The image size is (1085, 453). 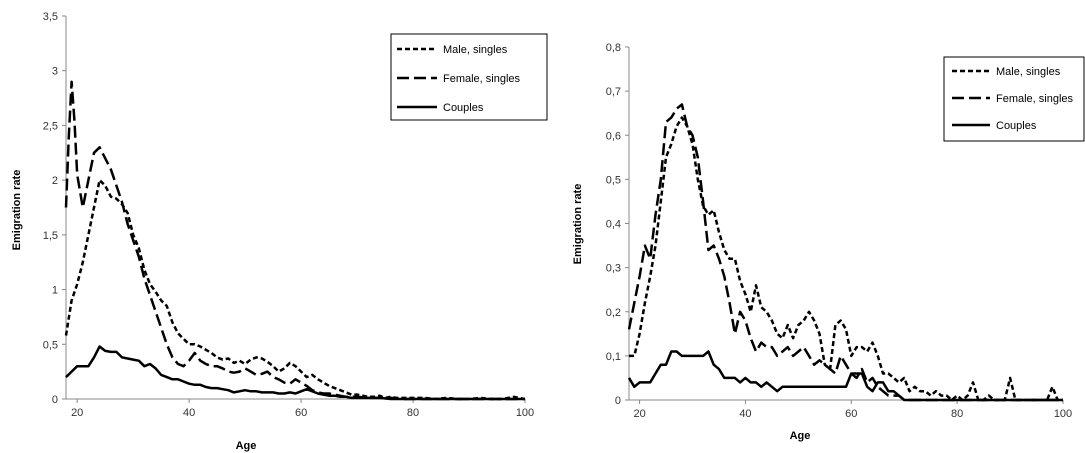 I want to click on chart-left-legend-label-couples: Couples, so click(x=463, y=108).